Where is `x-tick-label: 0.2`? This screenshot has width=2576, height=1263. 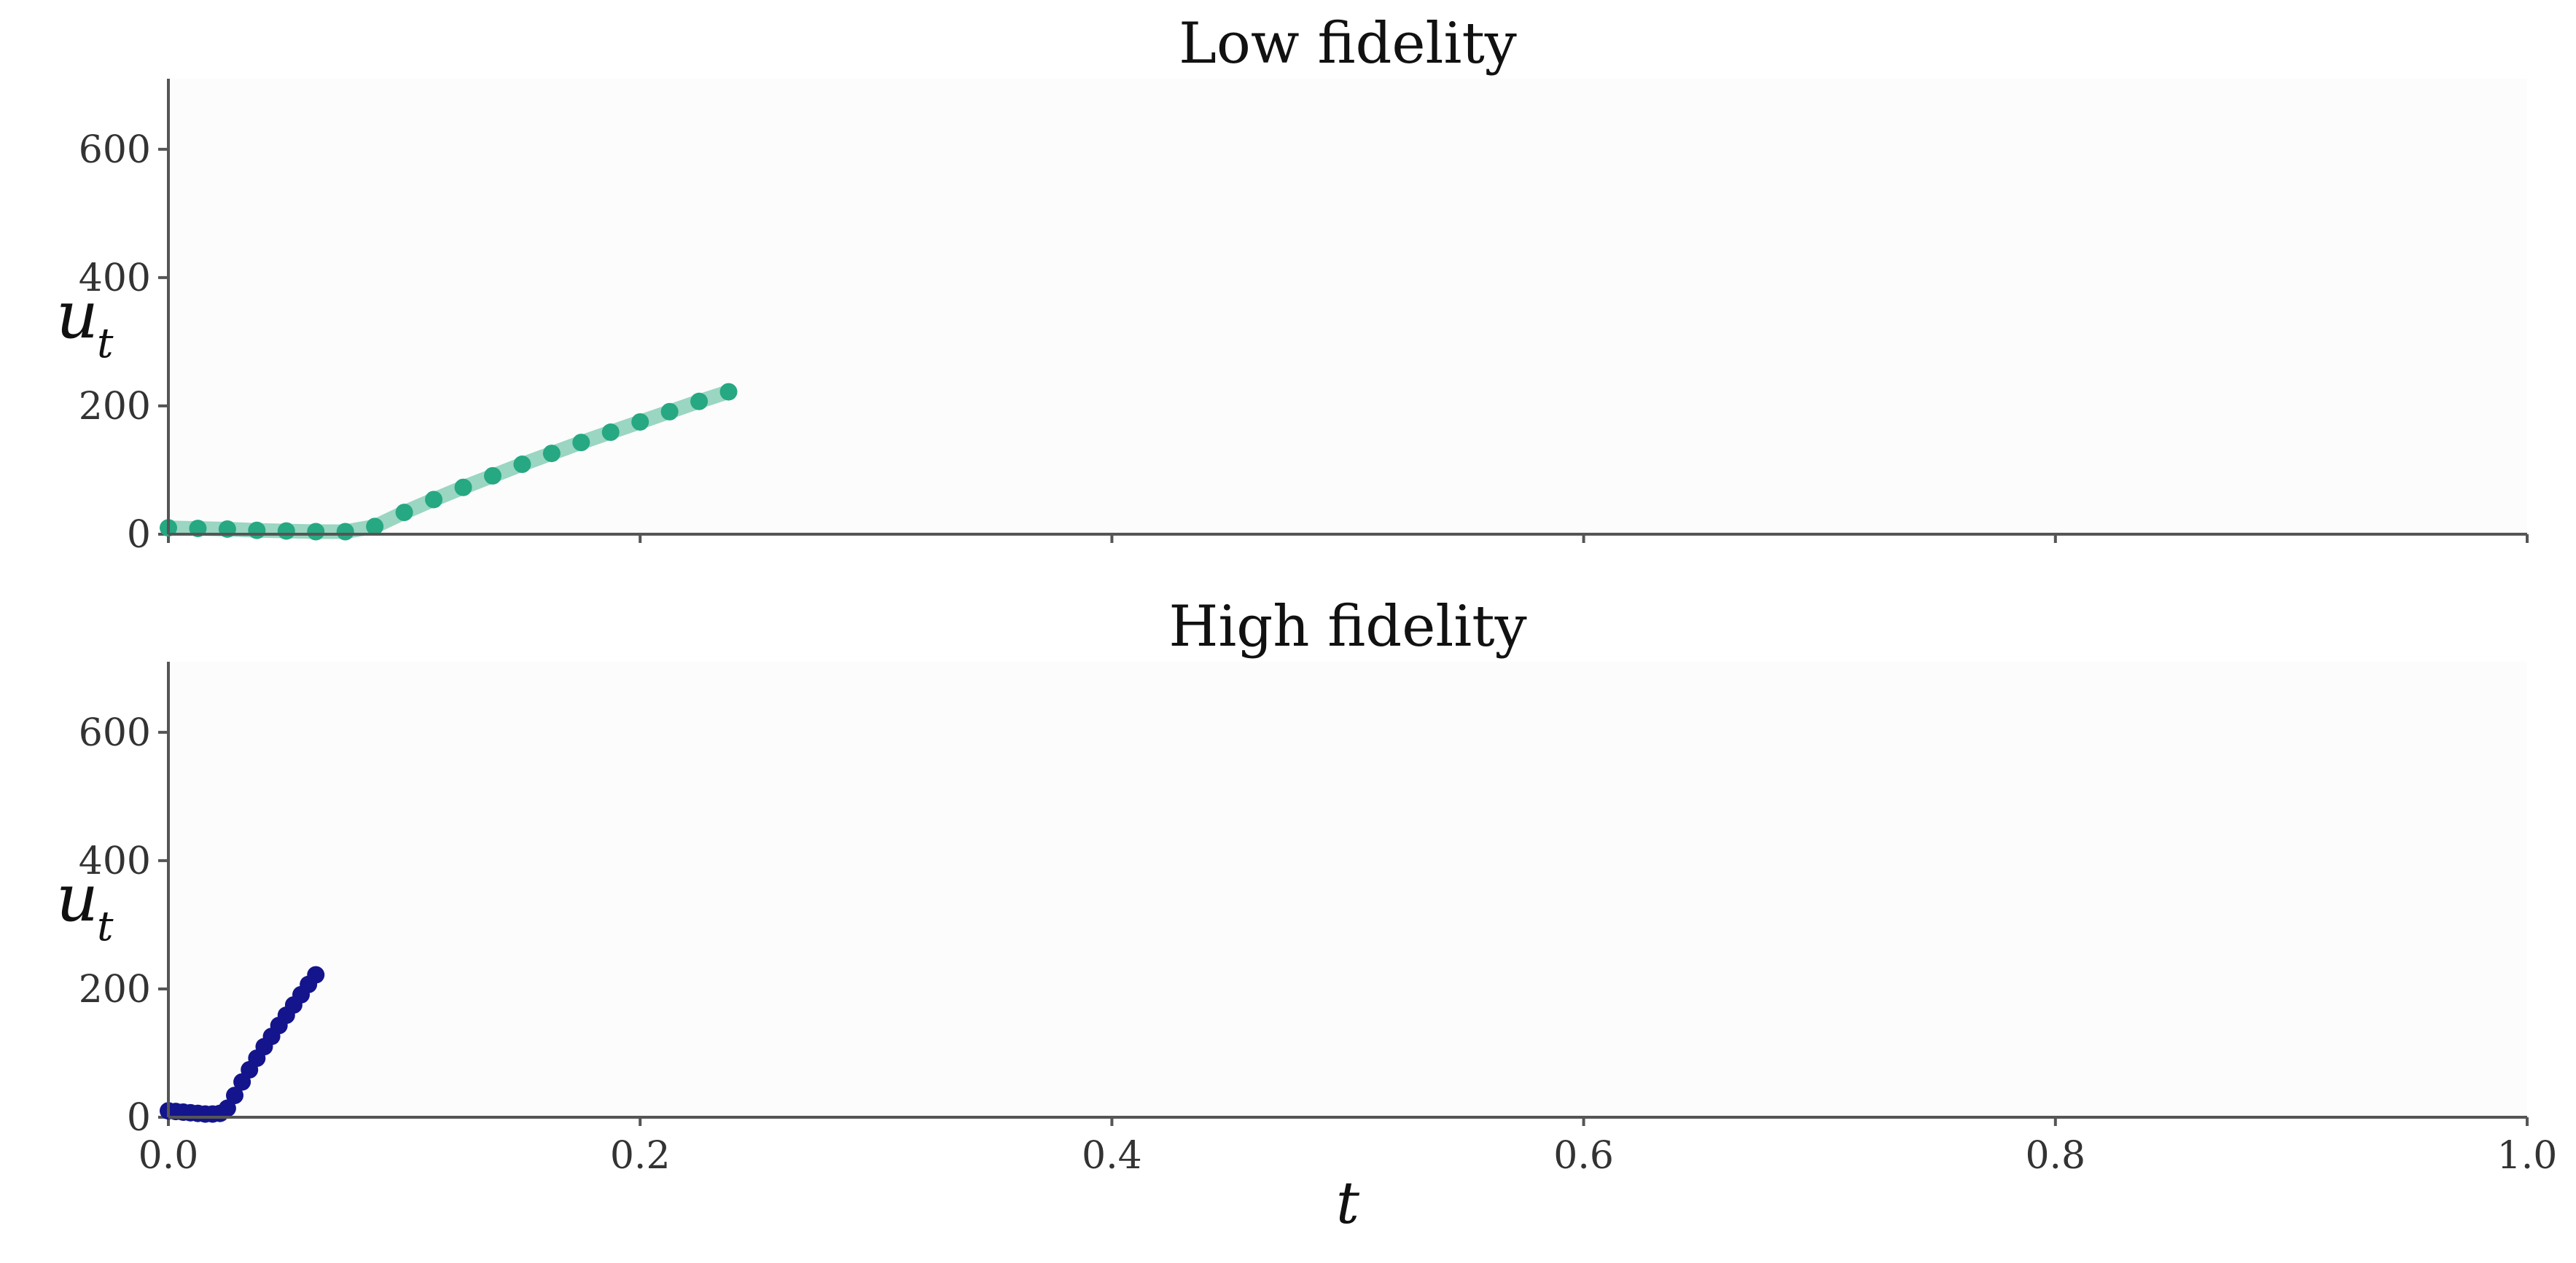 x-tick-label: 0.2 is located at coordinates (640, 1156).